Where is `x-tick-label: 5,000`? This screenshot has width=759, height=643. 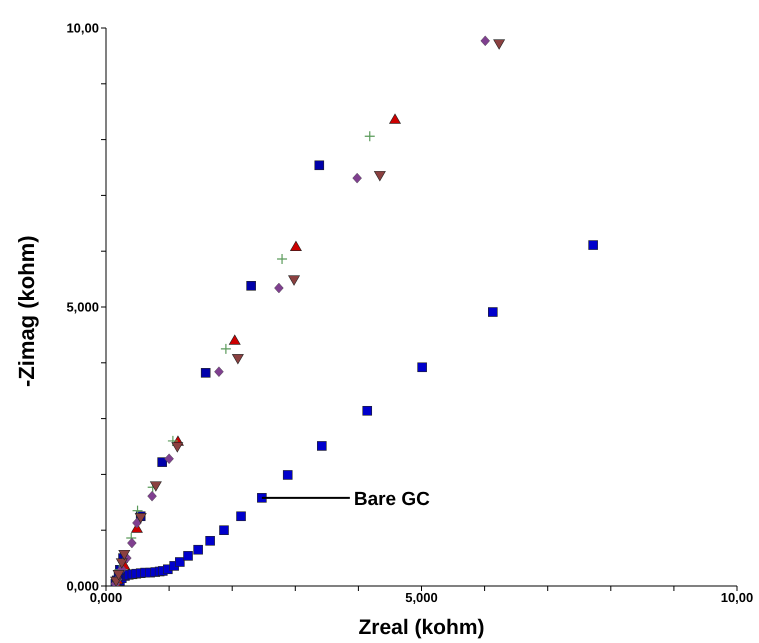 x-tick-label: 5,000 is located at coordinates (421, 598).